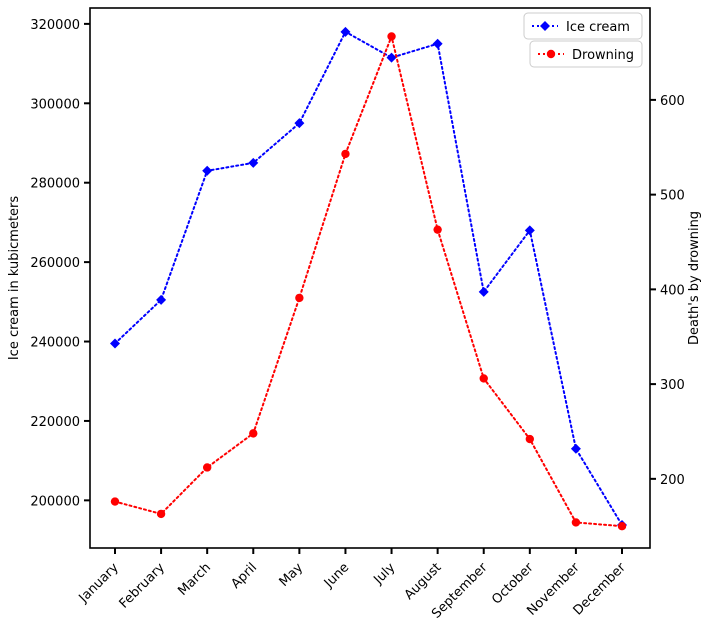 The height and width of the screenshot is (631, 710). Describe the element at coordinates (55, 263) in the screenshot. I see `left-tick-label: 260000` at that location.